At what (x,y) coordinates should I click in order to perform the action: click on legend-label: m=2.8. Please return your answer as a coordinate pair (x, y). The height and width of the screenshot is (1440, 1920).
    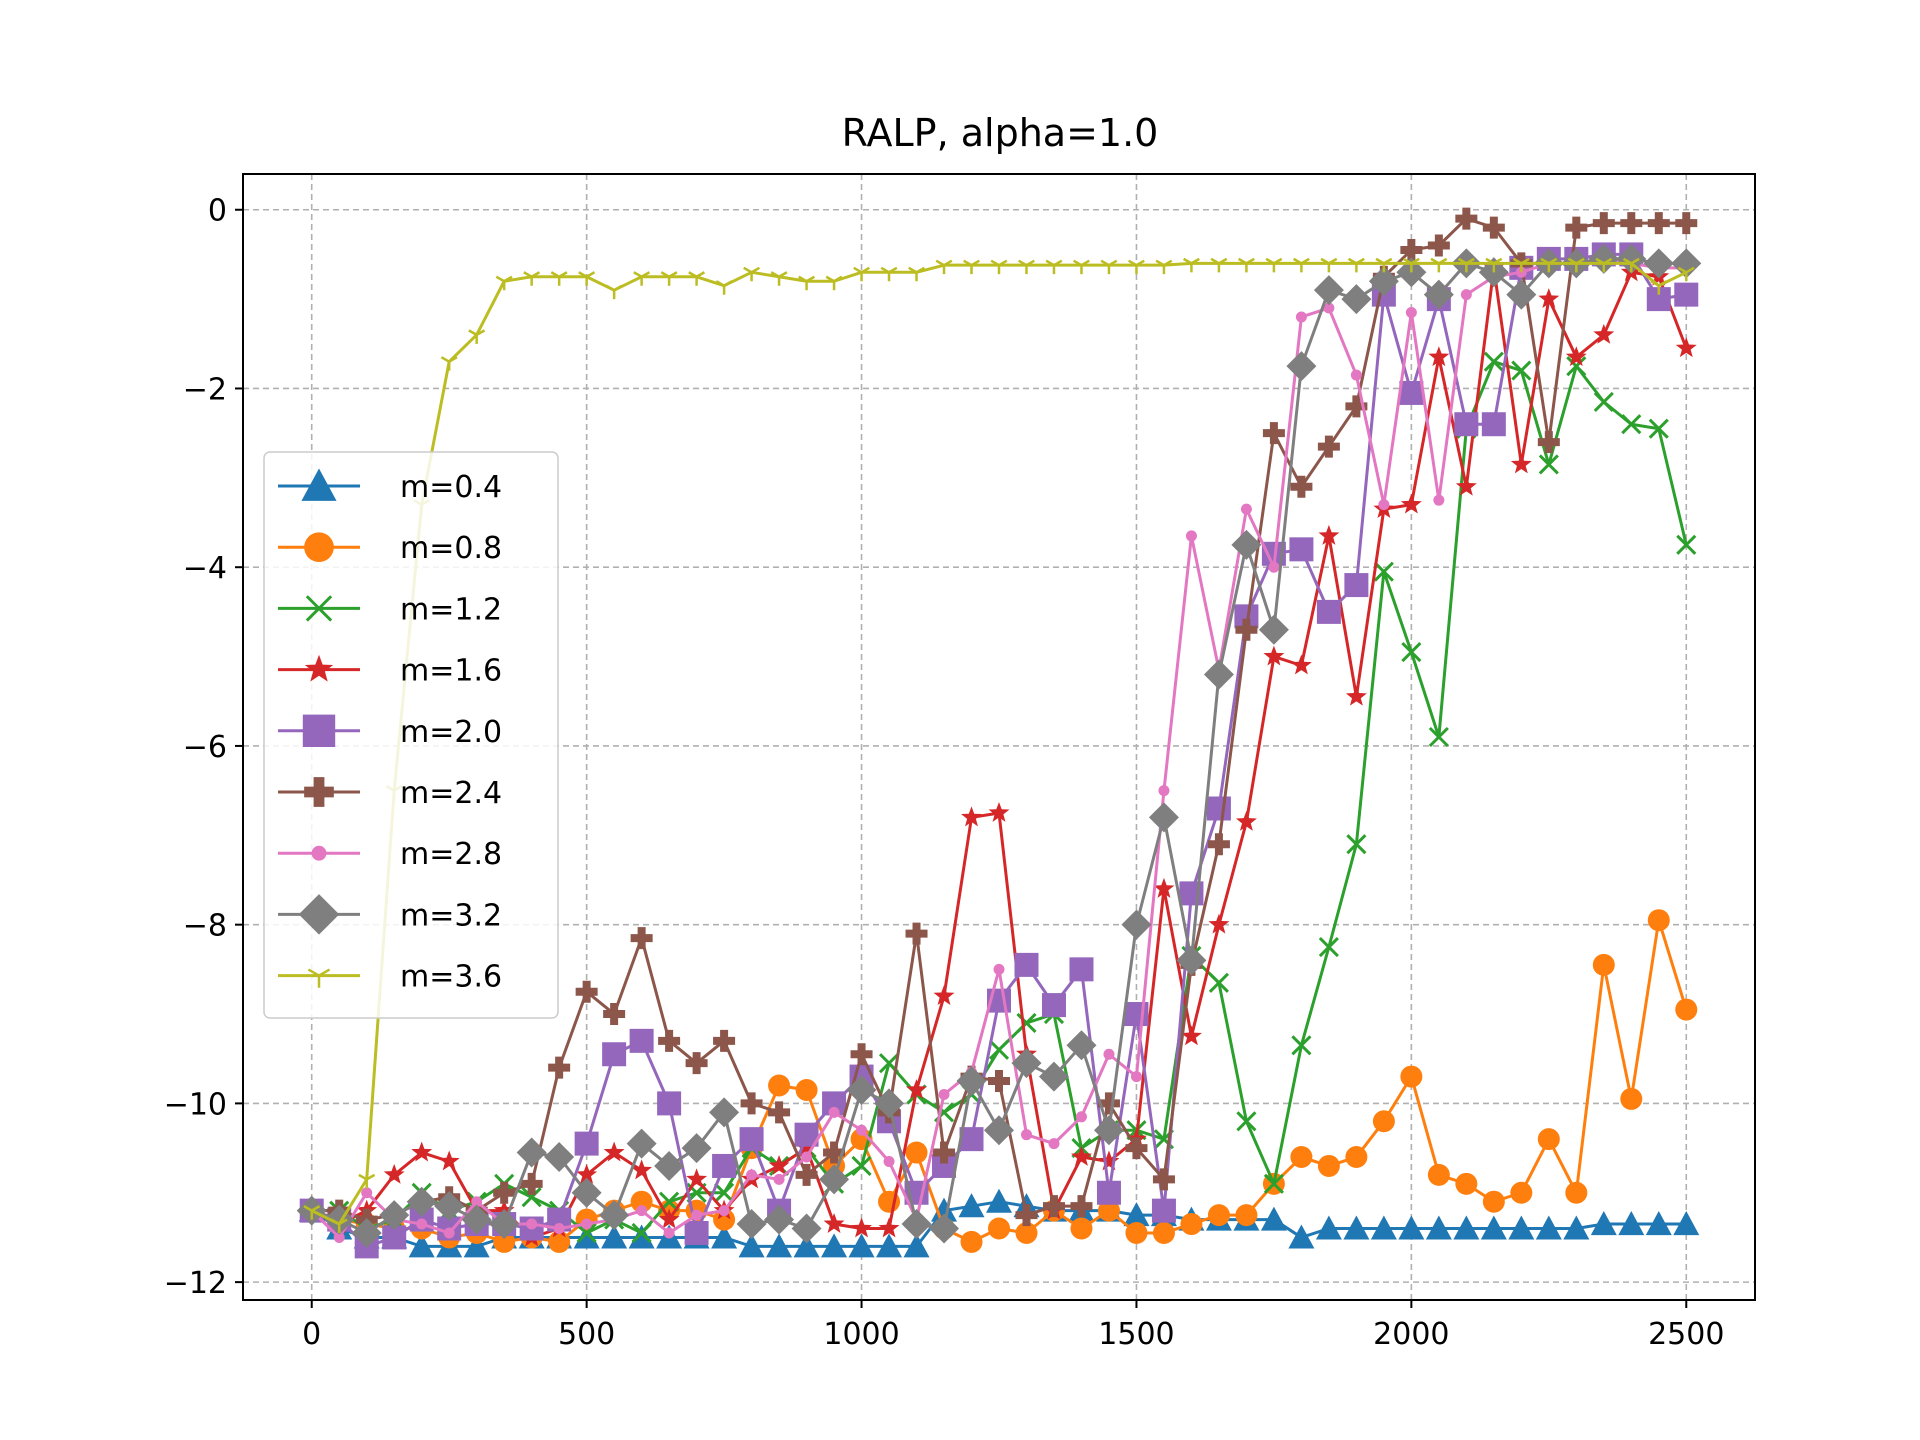
    Looking at the image, I should click on (451, 854).